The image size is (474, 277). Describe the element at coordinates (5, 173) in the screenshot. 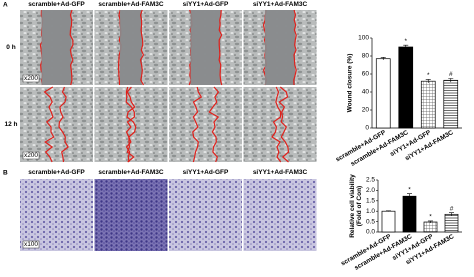

I see `panel-label: B` at that location.